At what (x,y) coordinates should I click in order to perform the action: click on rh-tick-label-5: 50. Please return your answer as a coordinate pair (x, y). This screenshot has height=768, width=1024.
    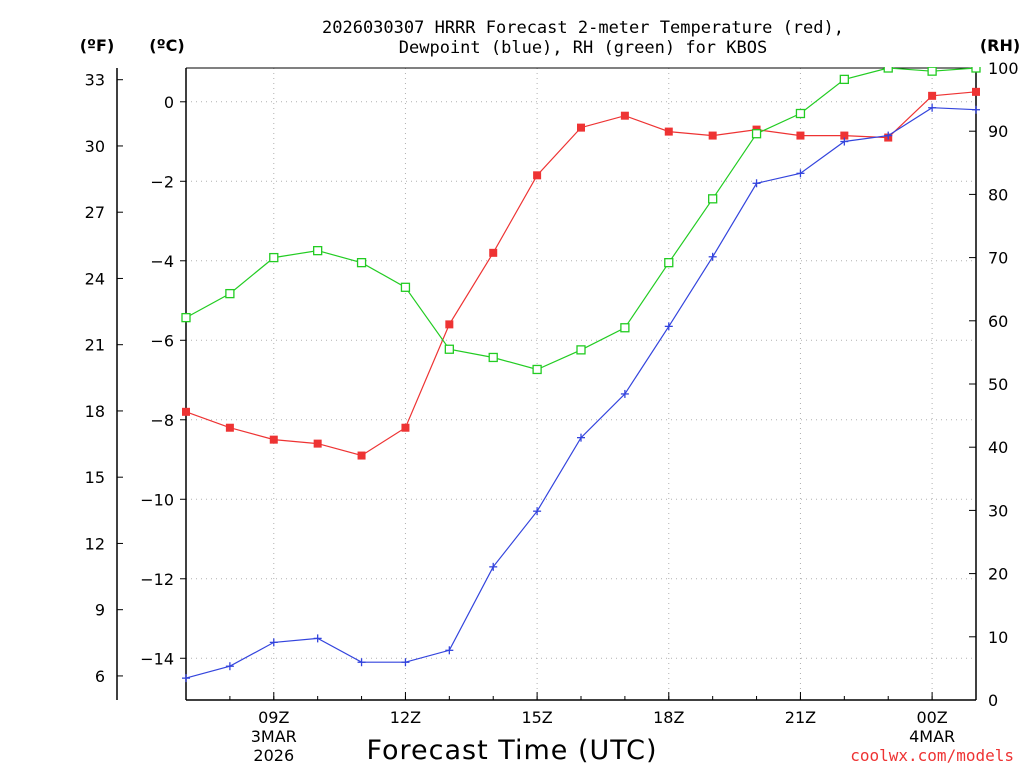
    Looking at the image, I should click on (998, 384).